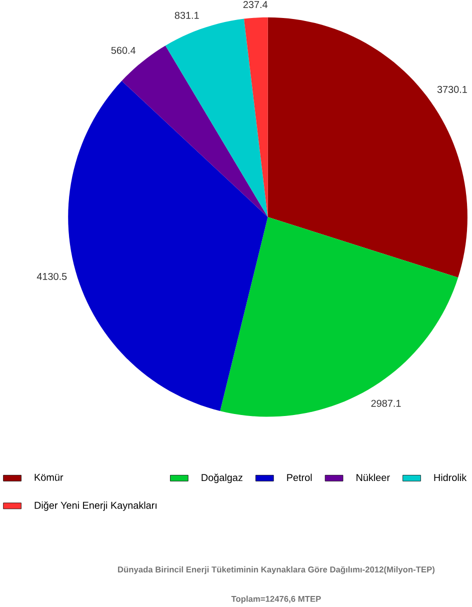  Describe the element at coordinates (450, 478) in the screenshot. I see `legend-label: Hidrolik` at that location.